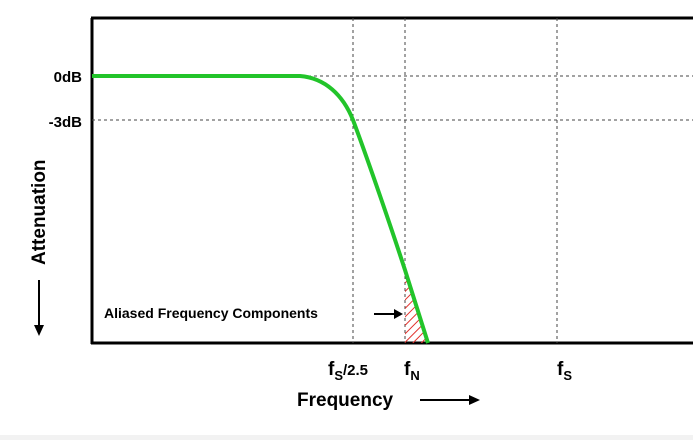 The image size is (693, 440). I want to click on x-marker-fs-over-2-5: fS/2.5, so click(348, 371).